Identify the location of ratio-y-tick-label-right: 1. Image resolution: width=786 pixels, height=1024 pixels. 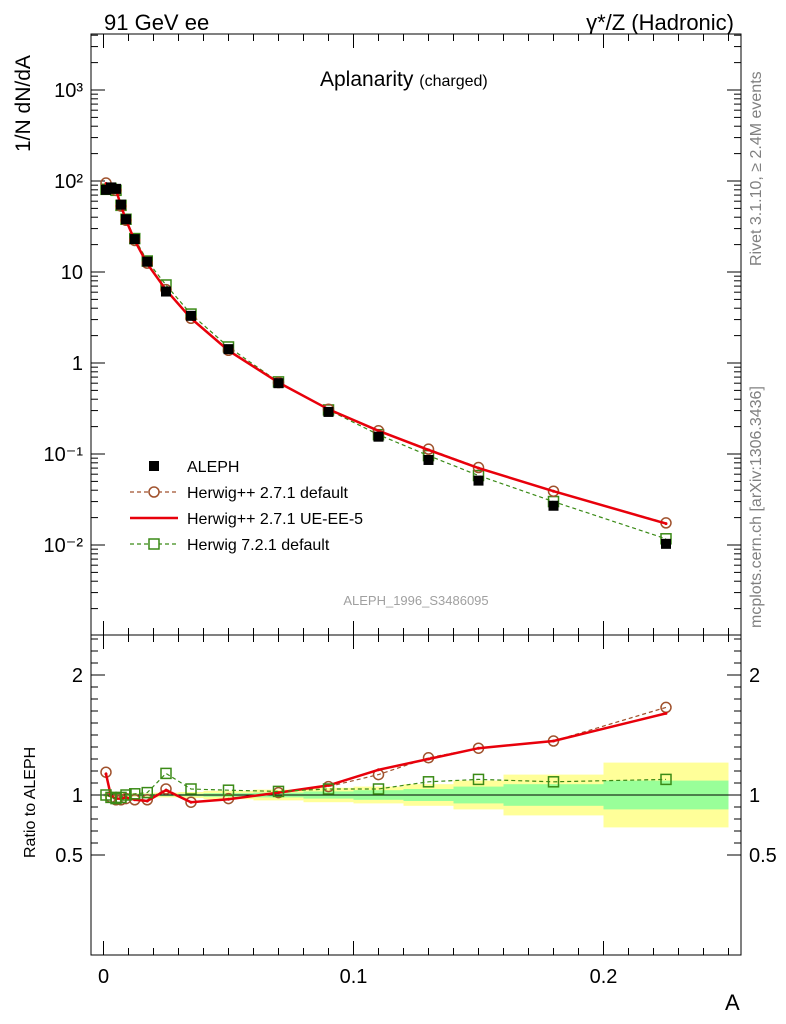
(754, 796).